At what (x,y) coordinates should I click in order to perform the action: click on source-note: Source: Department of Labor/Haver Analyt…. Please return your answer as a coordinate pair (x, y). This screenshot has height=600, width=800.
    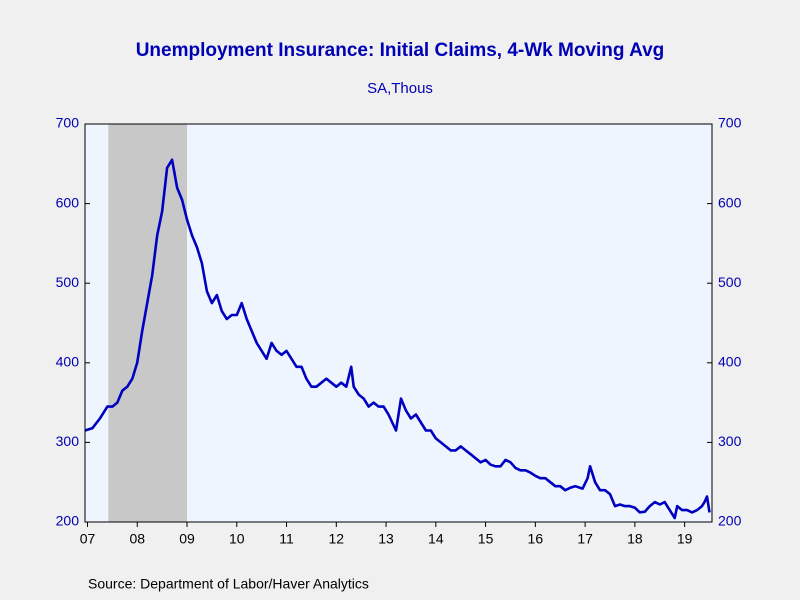
    Looking at the image, I should click on (228, 584).